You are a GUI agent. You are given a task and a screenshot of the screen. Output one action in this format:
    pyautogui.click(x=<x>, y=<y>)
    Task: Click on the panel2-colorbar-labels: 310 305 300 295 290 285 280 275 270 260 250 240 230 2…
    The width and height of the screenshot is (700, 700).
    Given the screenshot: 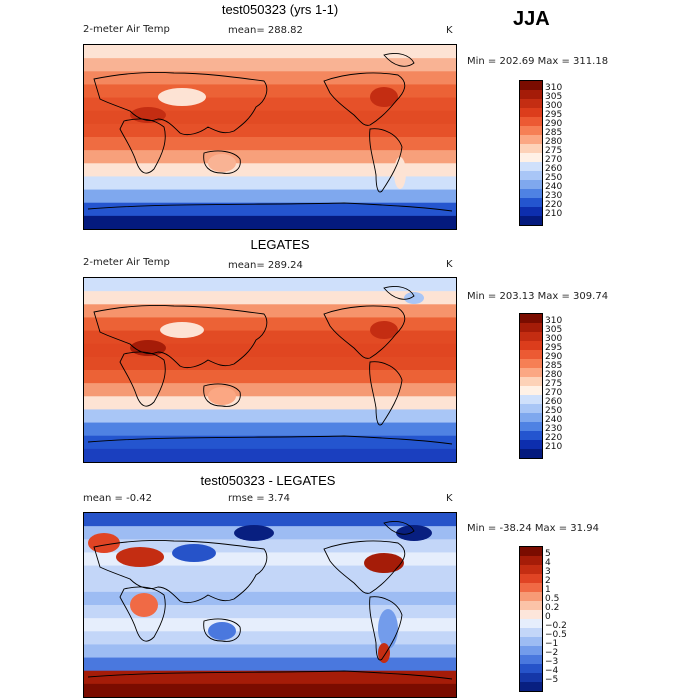 What is the action you would take?
    pyautogui.click(x=565, y=385)
    